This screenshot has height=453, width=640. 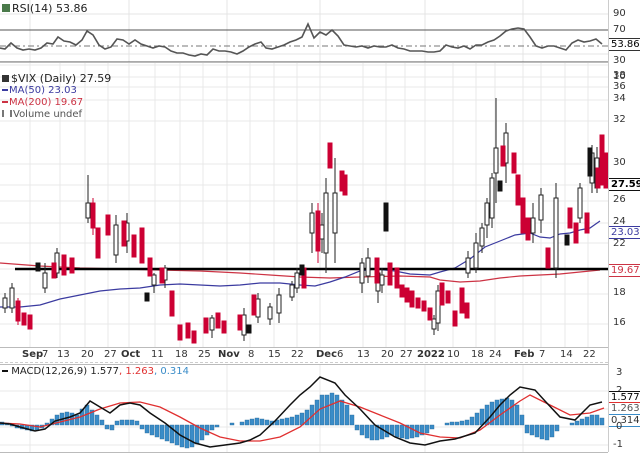 What do you see at coordinates (56, 79) in the screenshot?
I see `vix-legend: $VIX (Daily) 27.59` at bounding box center [56, 79].